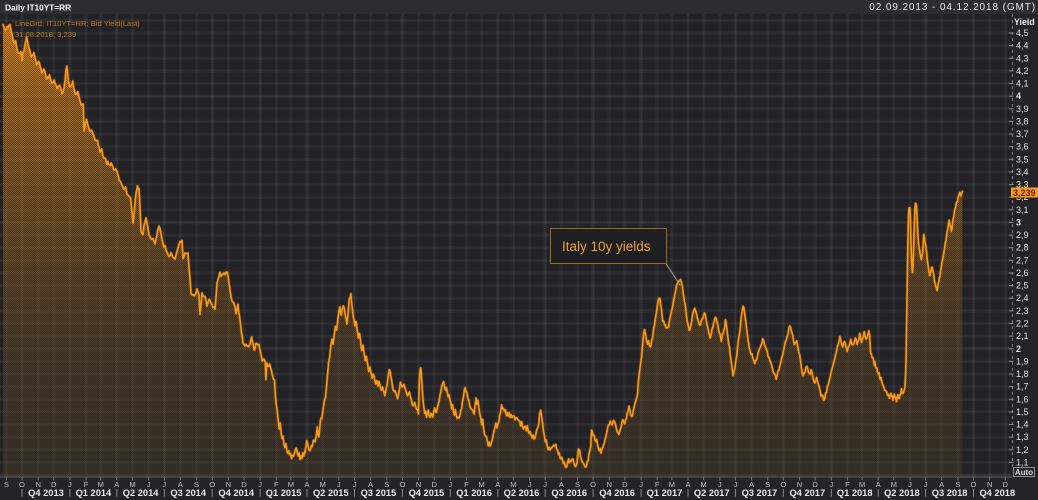  What do you see at coordinates (284, 493) in the screenshot?
I see `svg-text: Q1 2015` at bounding box center [284, 493].